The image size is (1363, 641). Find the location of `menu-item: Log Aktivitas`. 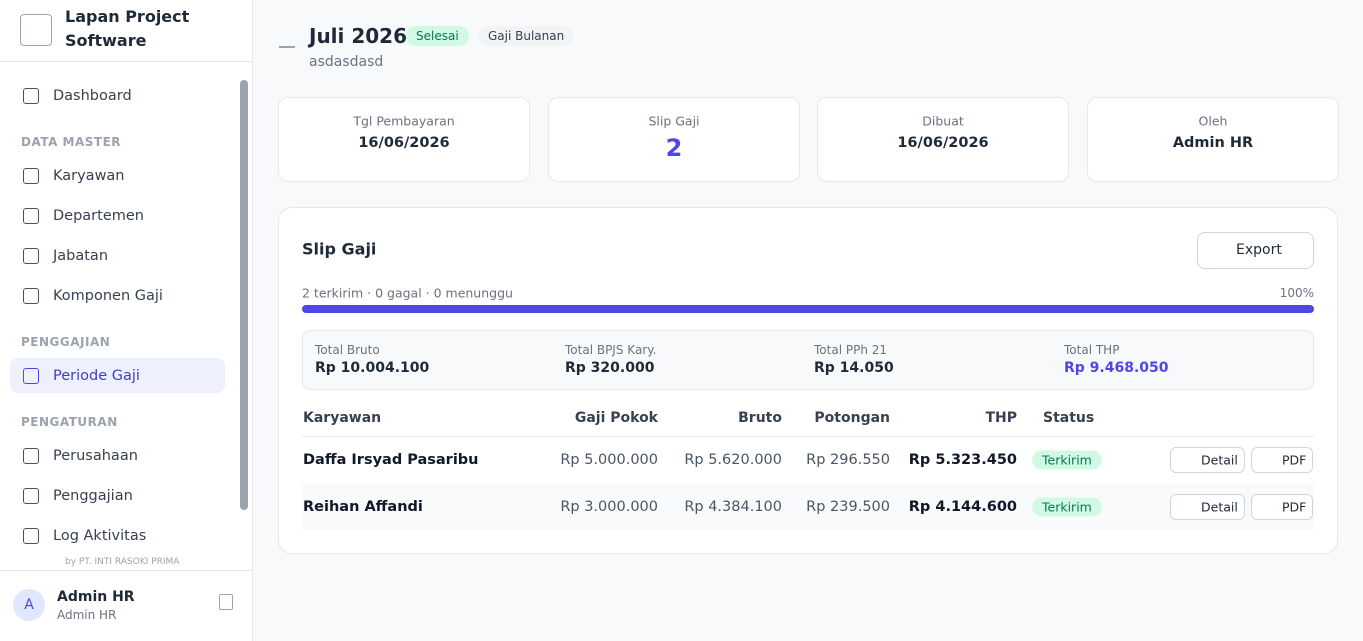

menu-item: Log Aktivitas is located at coordinates (100, 536).